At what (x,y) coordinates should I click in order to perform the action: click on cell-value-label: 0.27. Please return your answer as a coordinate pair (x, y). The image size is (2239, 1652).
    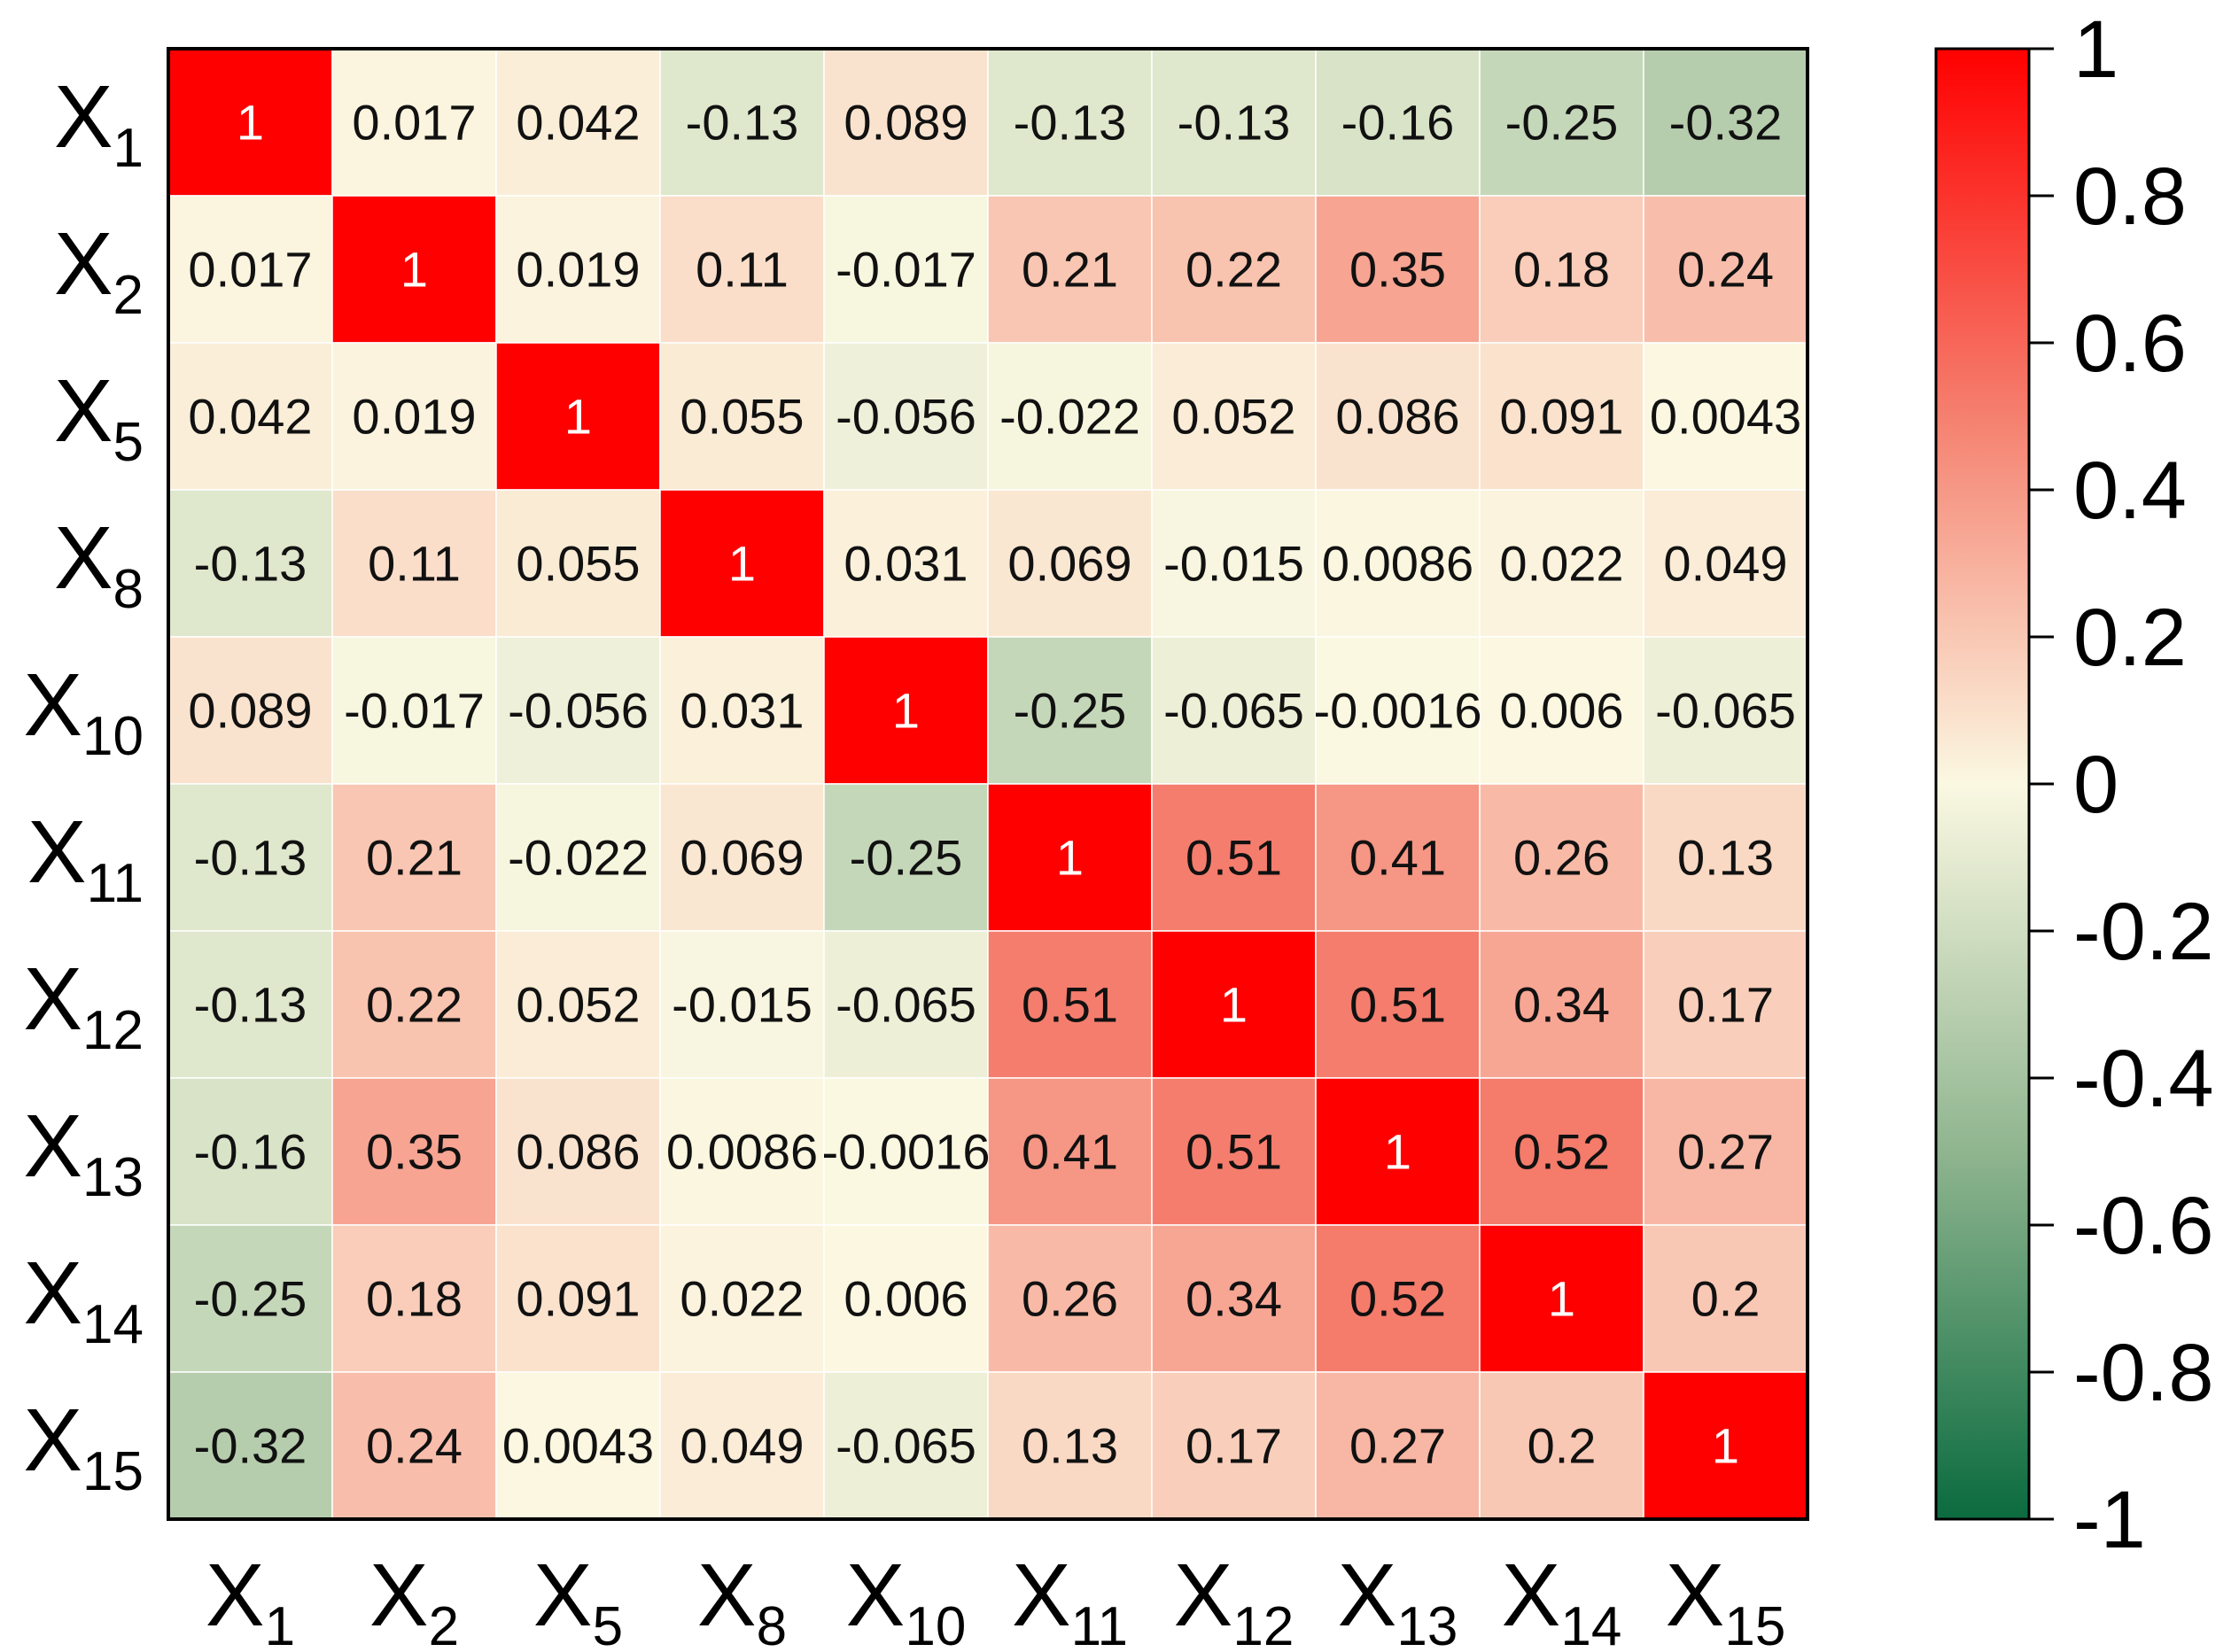
    Looking at the image, I should click on (1725, 1152).